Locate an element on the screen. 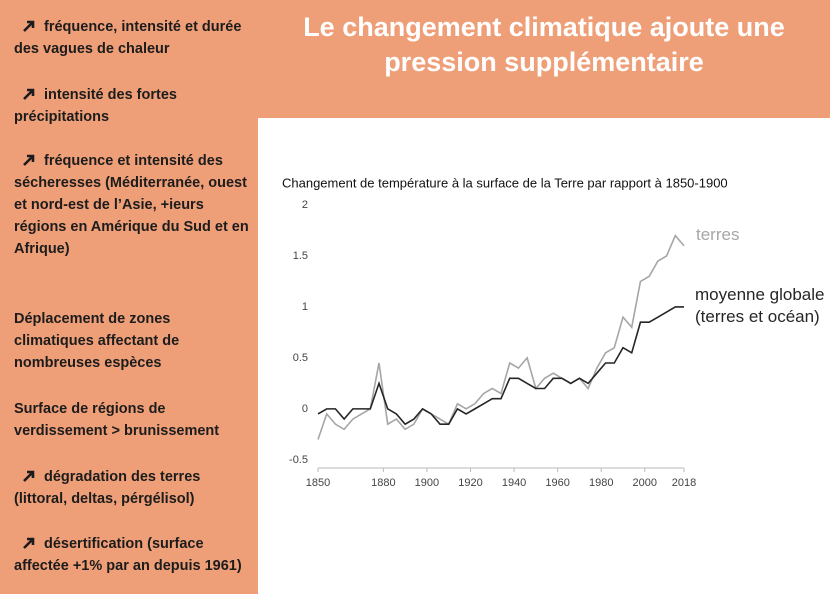 The height and width of the screenshot is (594, 830). y-tick-label: -0.5 is located at coordinates (298, 460).